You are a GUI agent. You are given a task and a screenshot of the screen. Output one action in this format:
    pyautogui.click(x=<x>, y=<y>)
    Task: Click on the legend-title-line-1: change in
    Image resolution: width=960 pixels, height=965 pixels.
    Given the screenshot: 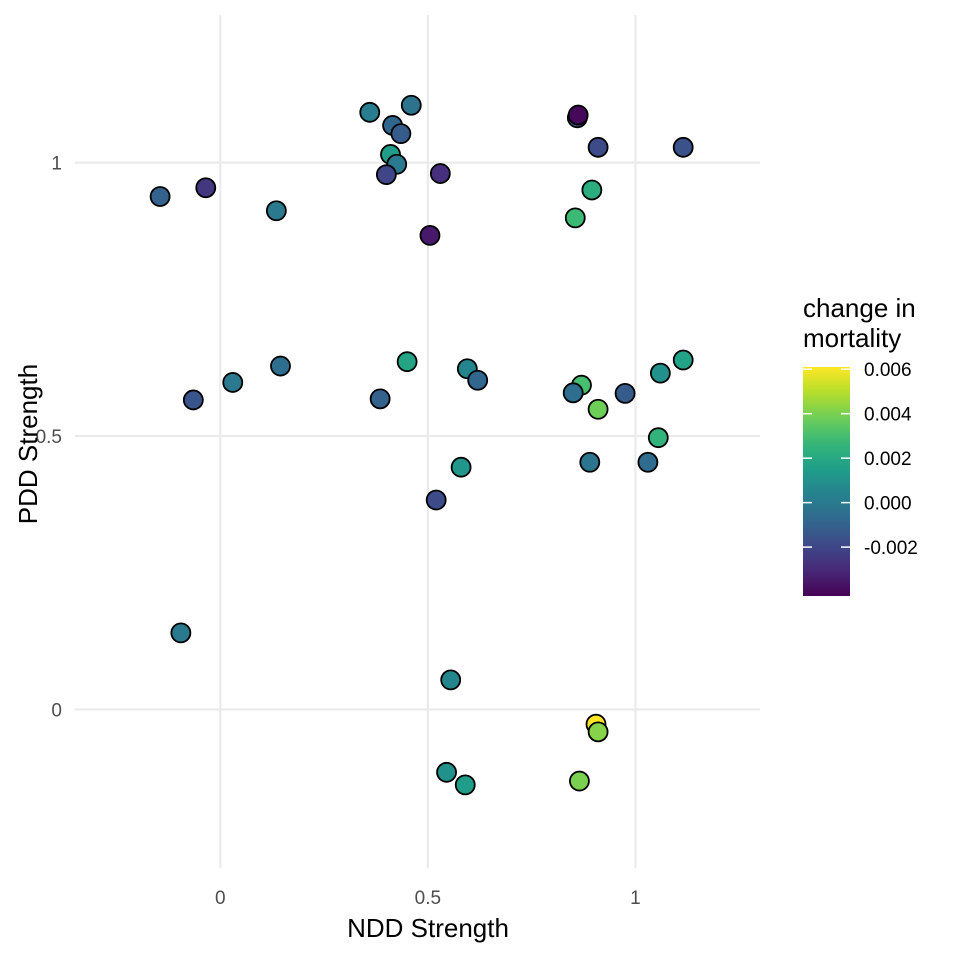 What is the action you would take?
    pyautogui.click(x=859, y=308)
    